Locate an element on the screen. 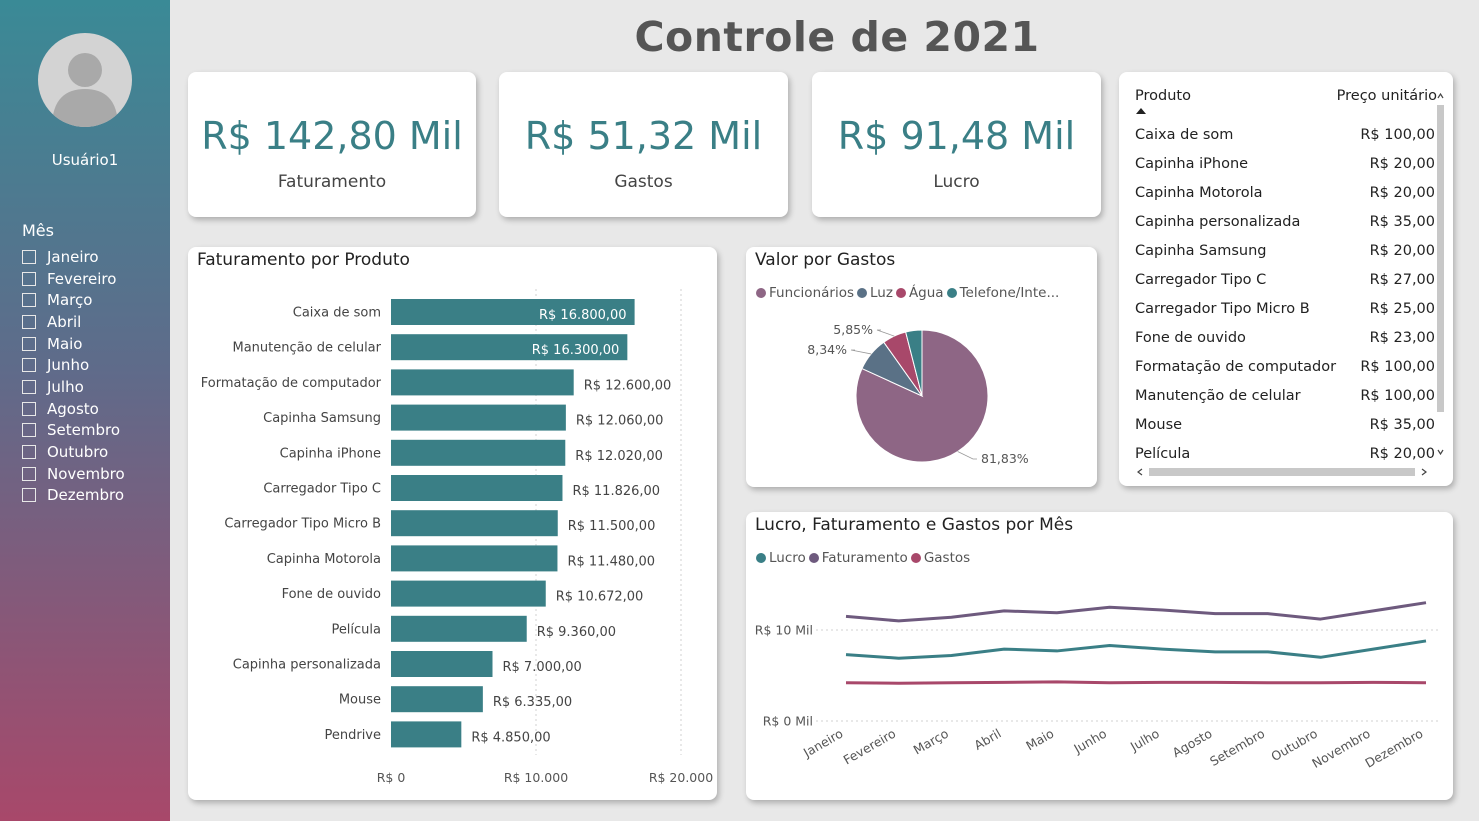 This screenshot has width=1479, height=821. month-label: Agosto is located at coordinates (73, 408).